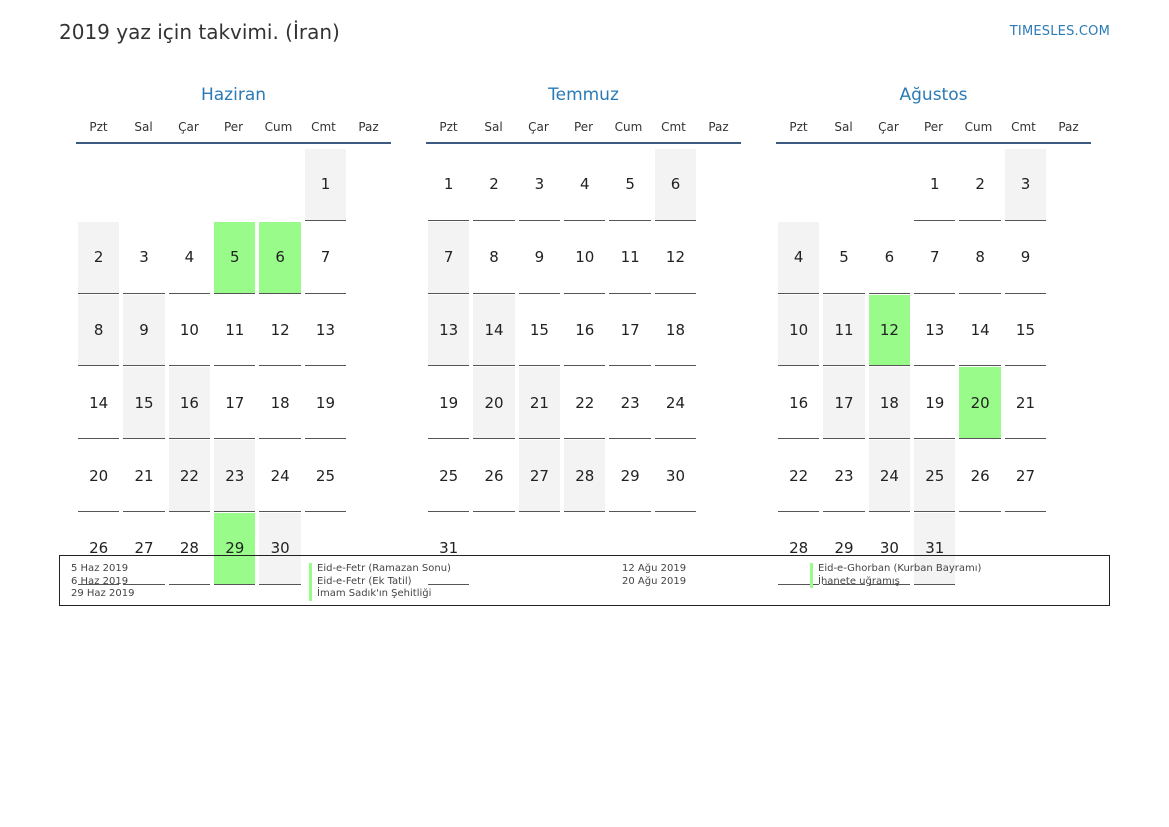  Describe the element at coordinates (979, 403) in the screenshot. I see `holiday-day-cell: 20` at that location.